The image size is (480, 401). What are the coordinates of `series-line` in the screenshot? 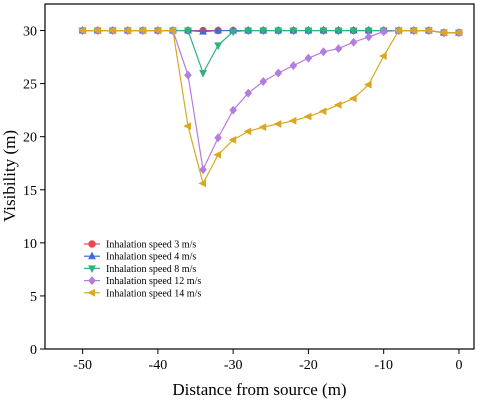 It's located at (270, 52).